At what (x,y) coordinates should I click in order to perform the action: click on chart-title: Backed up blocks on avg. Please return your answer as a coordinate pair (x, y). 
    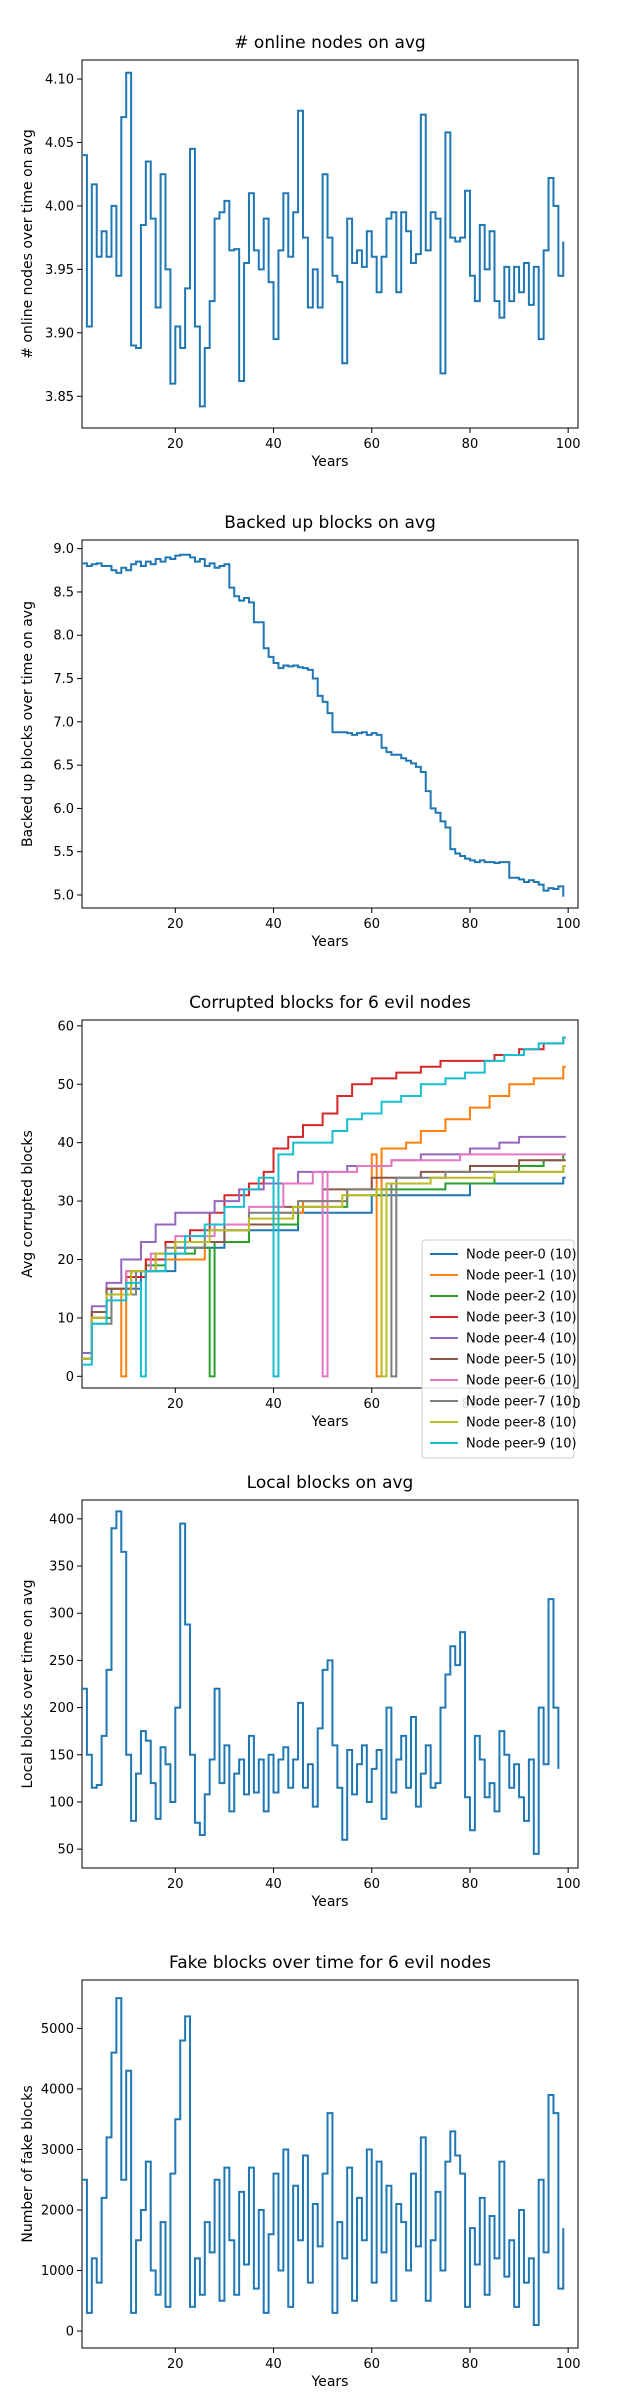
    Looking at the image, I should click on (330, 523).